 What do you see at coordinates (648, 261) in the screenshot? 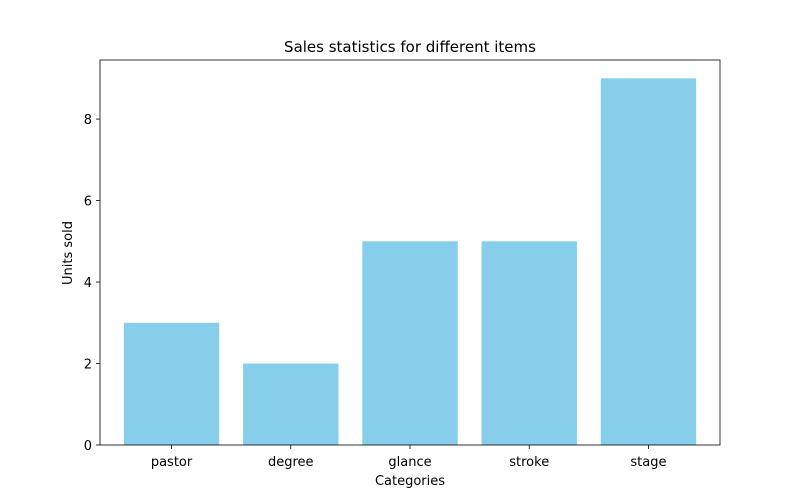
I see `bar-stage` at bounding box center [648, 261].